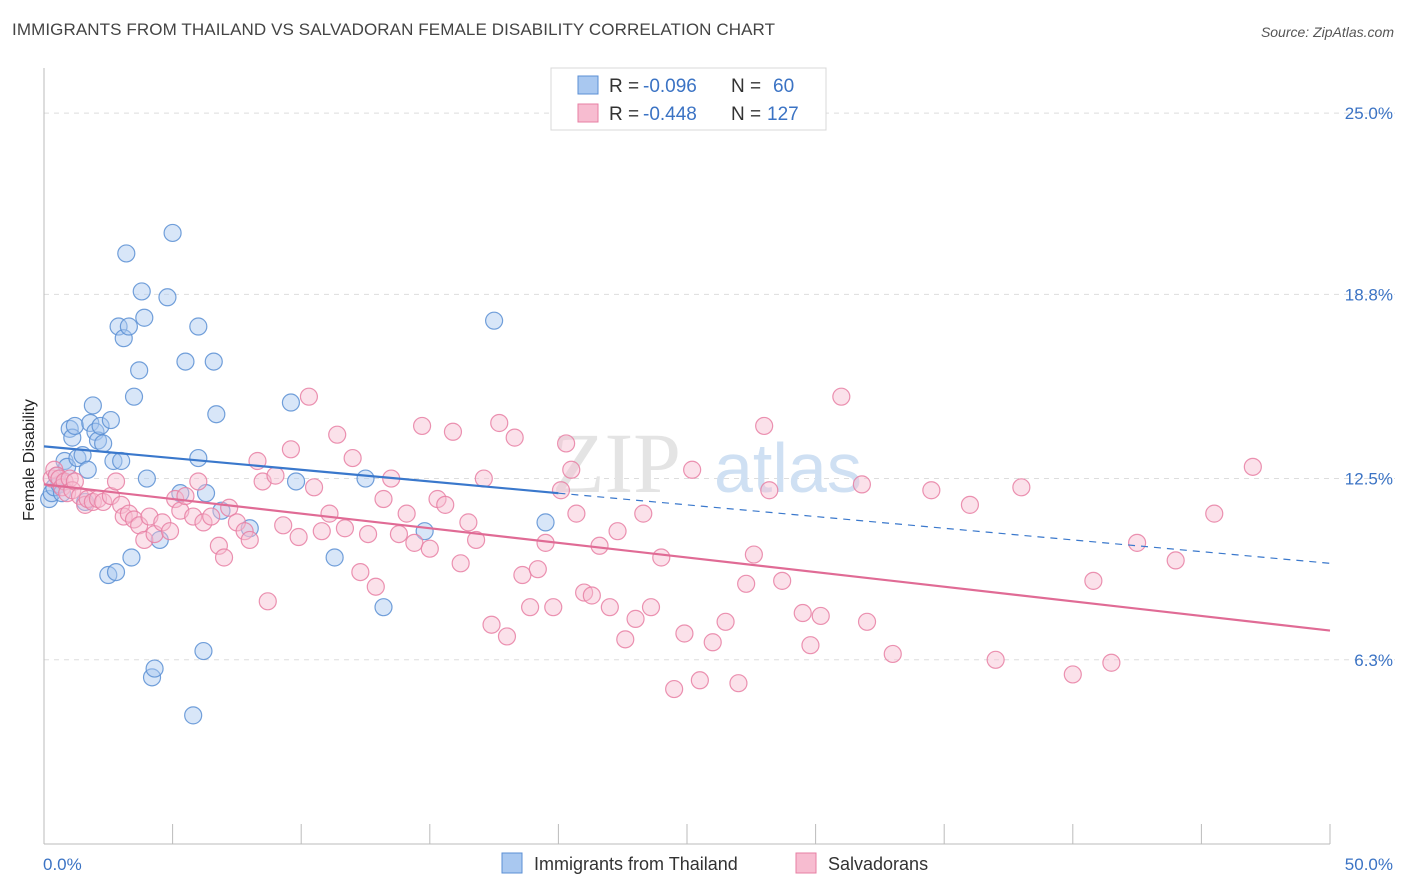 The height and width of the screenshot is (892, 1406). Describe the element at coordinates (1327, 32) in the screenshot. I see `source-label: Source: ZipAtlas.com` at that location.